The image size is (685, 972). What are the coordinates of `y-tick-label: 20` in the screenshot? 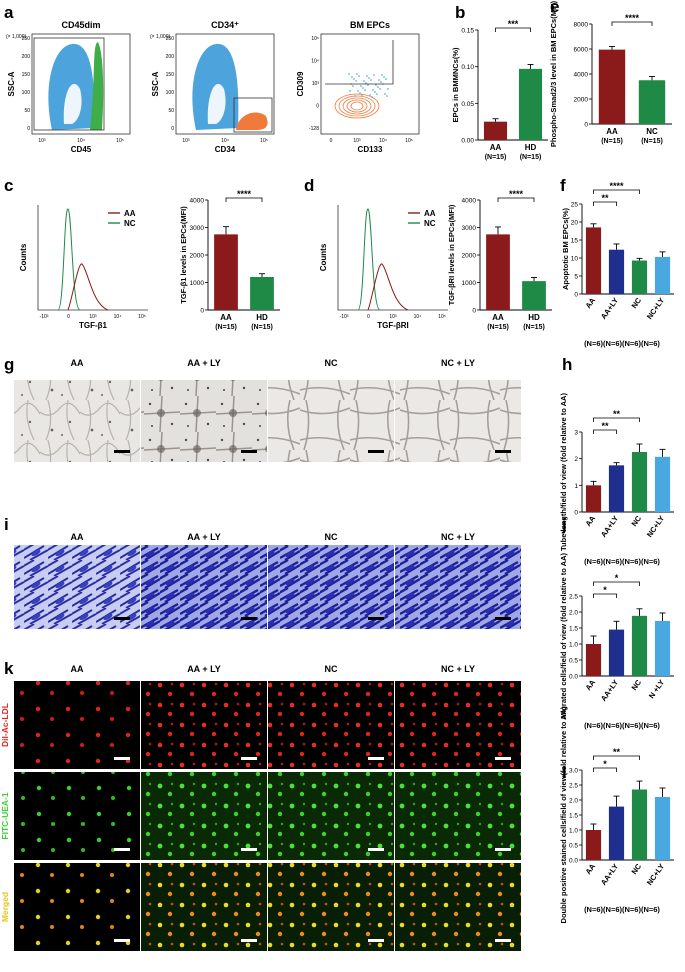 It's located at (575, 223).